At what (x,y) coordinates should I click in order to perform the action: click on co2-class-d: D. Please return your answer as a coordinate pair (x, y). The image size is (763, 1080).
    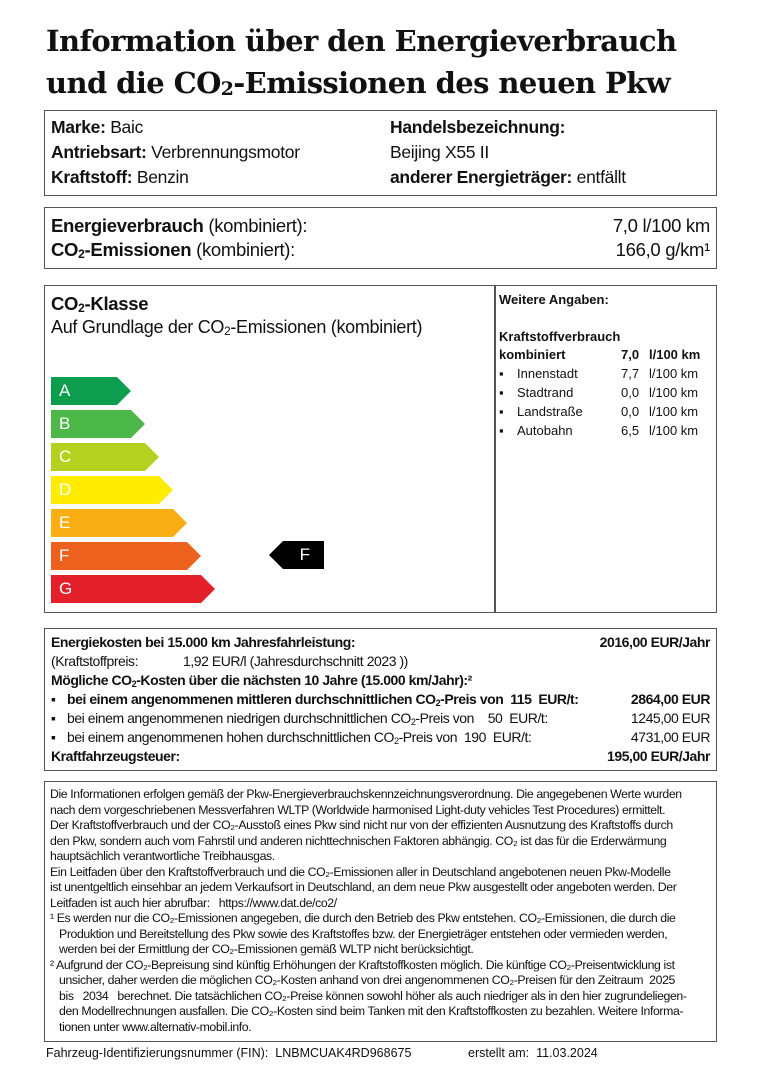
    Looking at the image, I should click on (112, 490).